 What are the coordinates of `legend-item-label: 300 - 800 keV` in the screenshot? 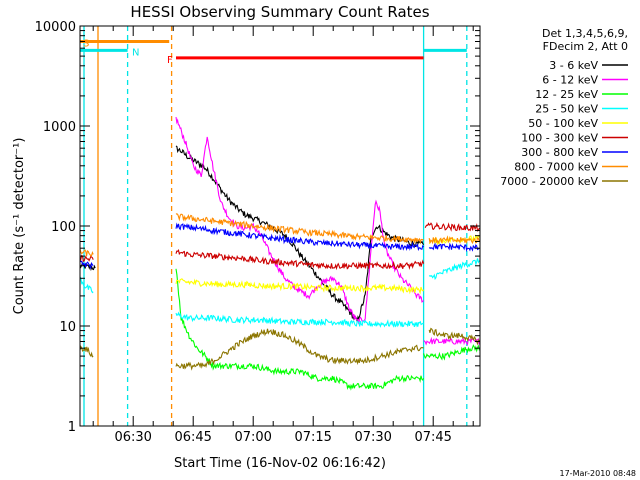 It's located at (559, 152).